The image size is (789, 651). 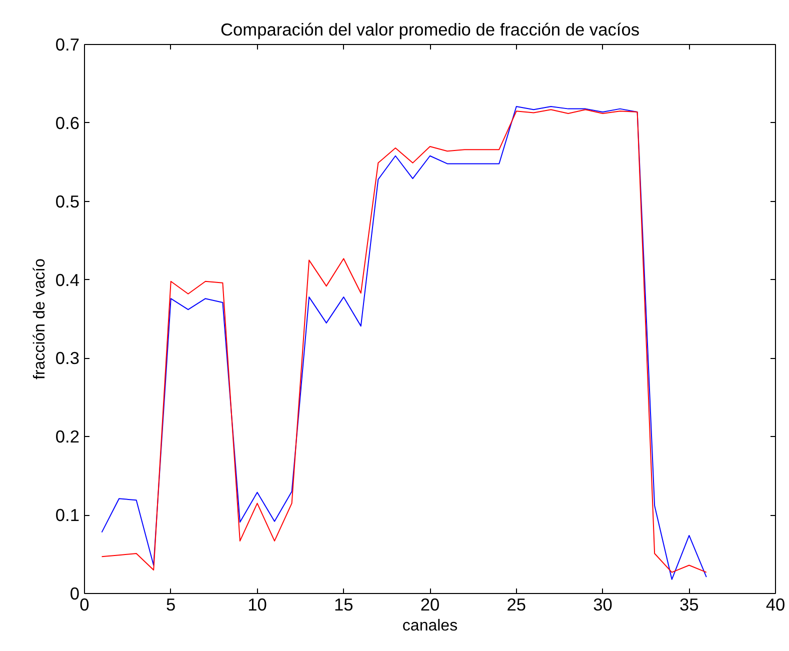 I want to click on x-tick-label: 20, so click(x=430, y=604).